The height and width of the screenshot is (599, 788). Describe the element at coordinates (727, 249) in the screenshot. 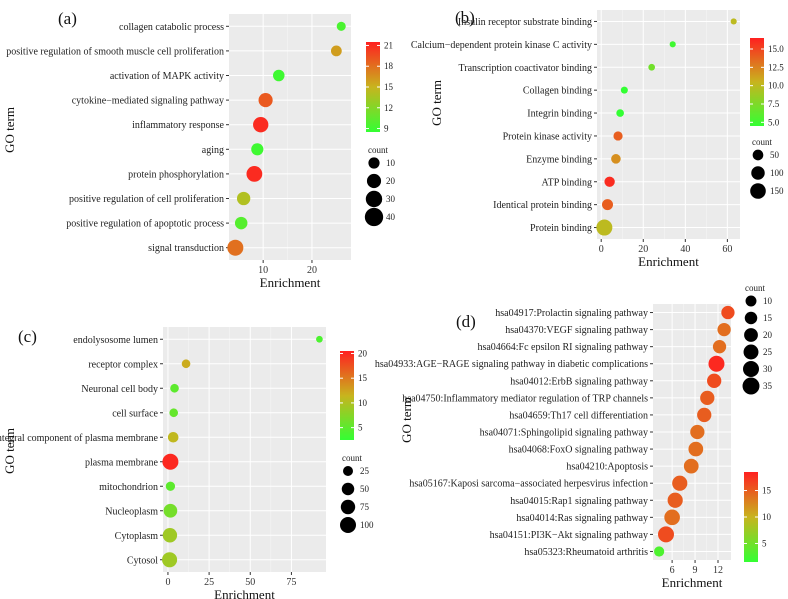

I see `x-tick-label: 60` at that location.